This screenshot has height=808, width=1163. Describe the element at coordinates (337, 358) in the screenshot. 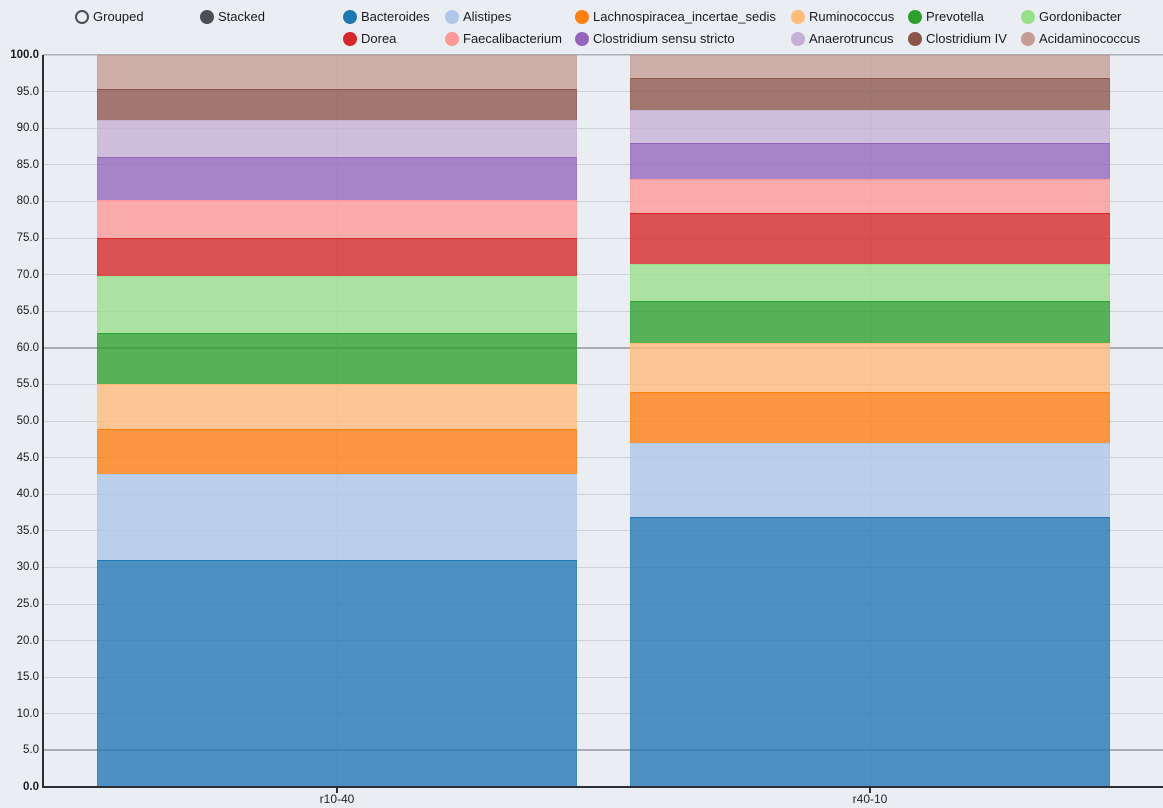

I see `bar-segment-r10-40-prevotella` at that location.